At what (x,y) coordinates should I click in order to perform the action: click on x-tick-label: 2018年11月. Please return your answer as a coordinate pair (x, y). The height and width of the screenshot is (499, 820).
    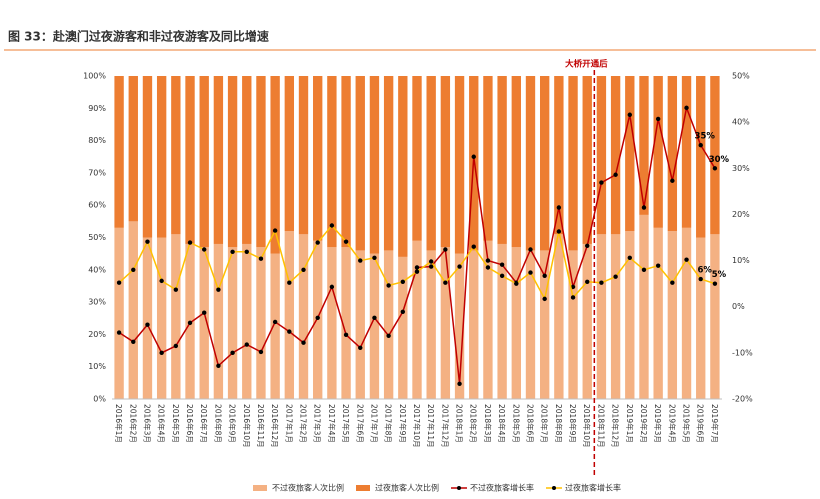
    Looking at the image, I should click on (601, 426).